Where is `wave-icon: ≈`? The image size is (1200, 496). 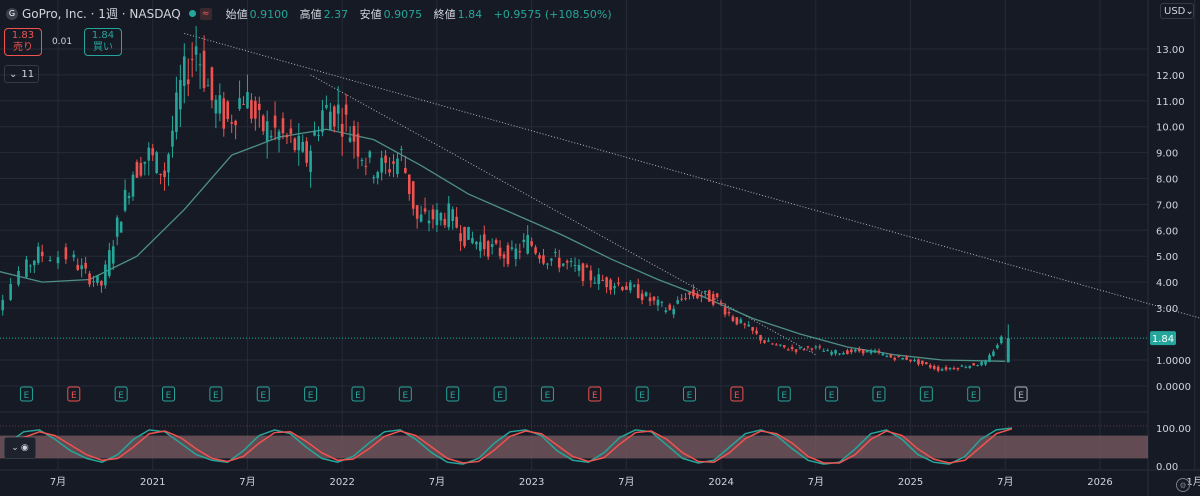 wave-icon: ≈ is located at coordinates (205, 13).